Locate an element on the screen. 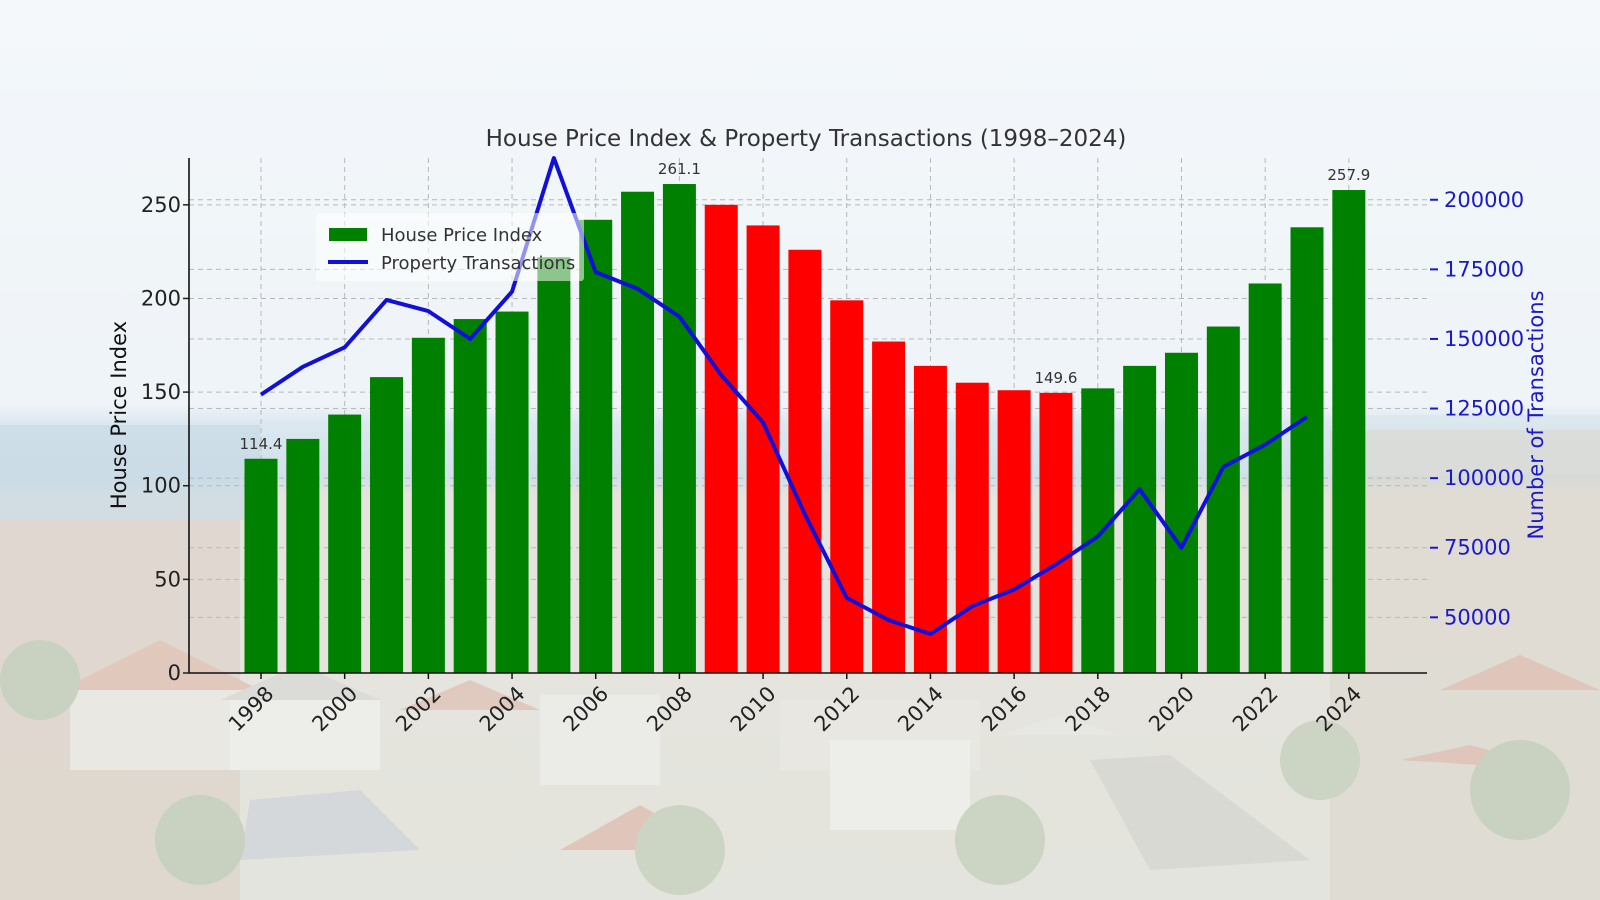 The height and width of the screenshot is (900, 1600). bar-2016 is located at coordinates (1014, 531).